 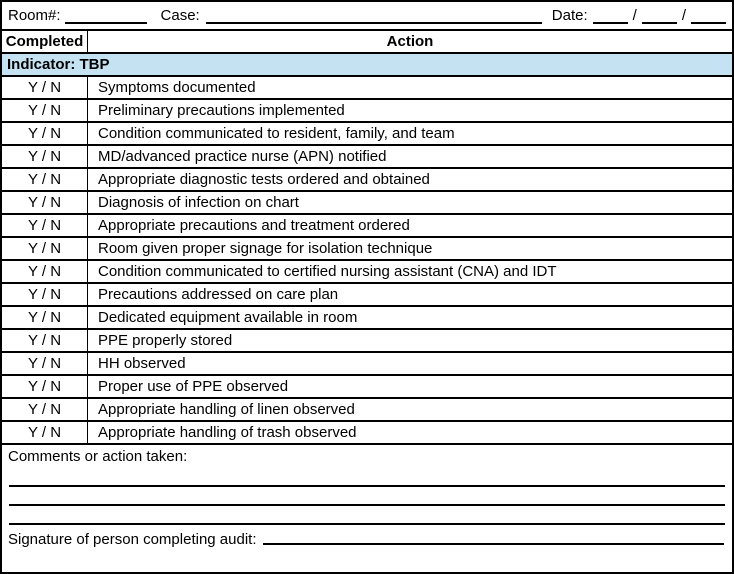 What do you see at coordinates (410, 41) in the screenshot?
I see `action-column-header: Action` at bounding box center [410, 41].